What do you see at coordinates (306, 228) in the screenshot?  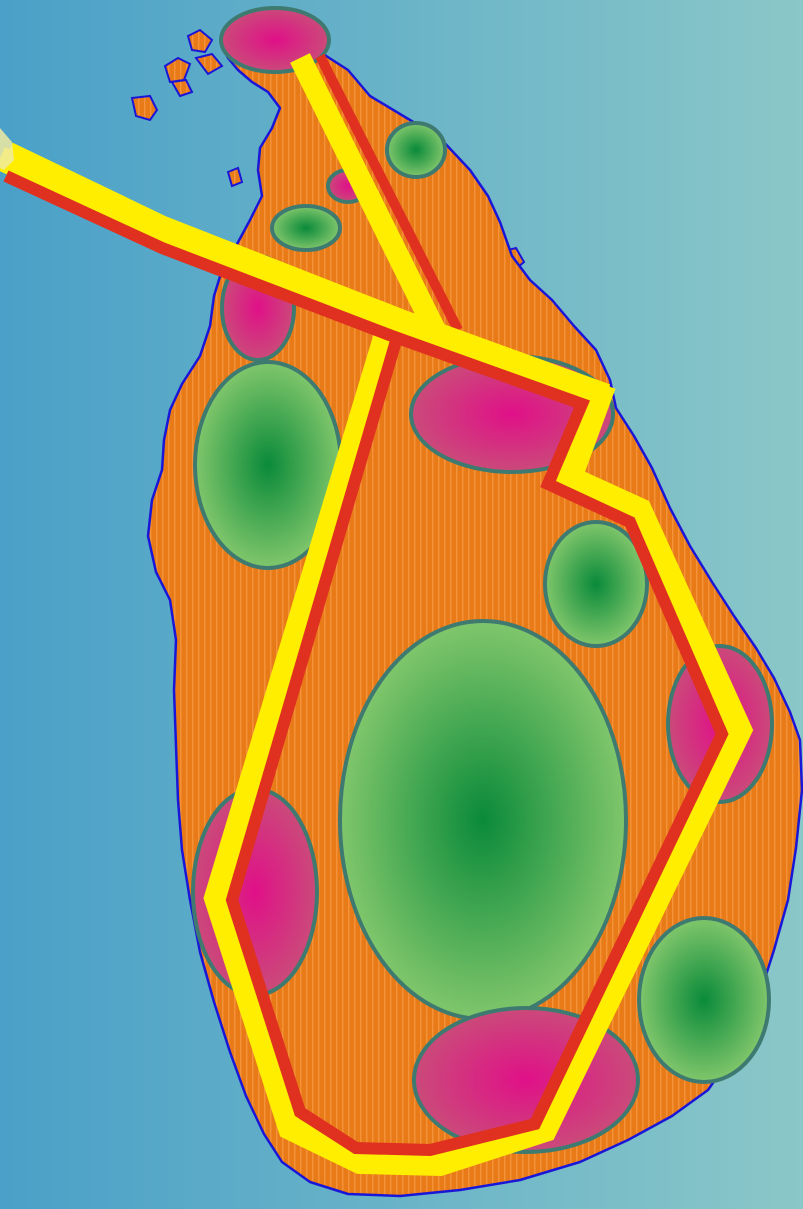 I see `zone-north-west-small` at bounding box center [306, 228].